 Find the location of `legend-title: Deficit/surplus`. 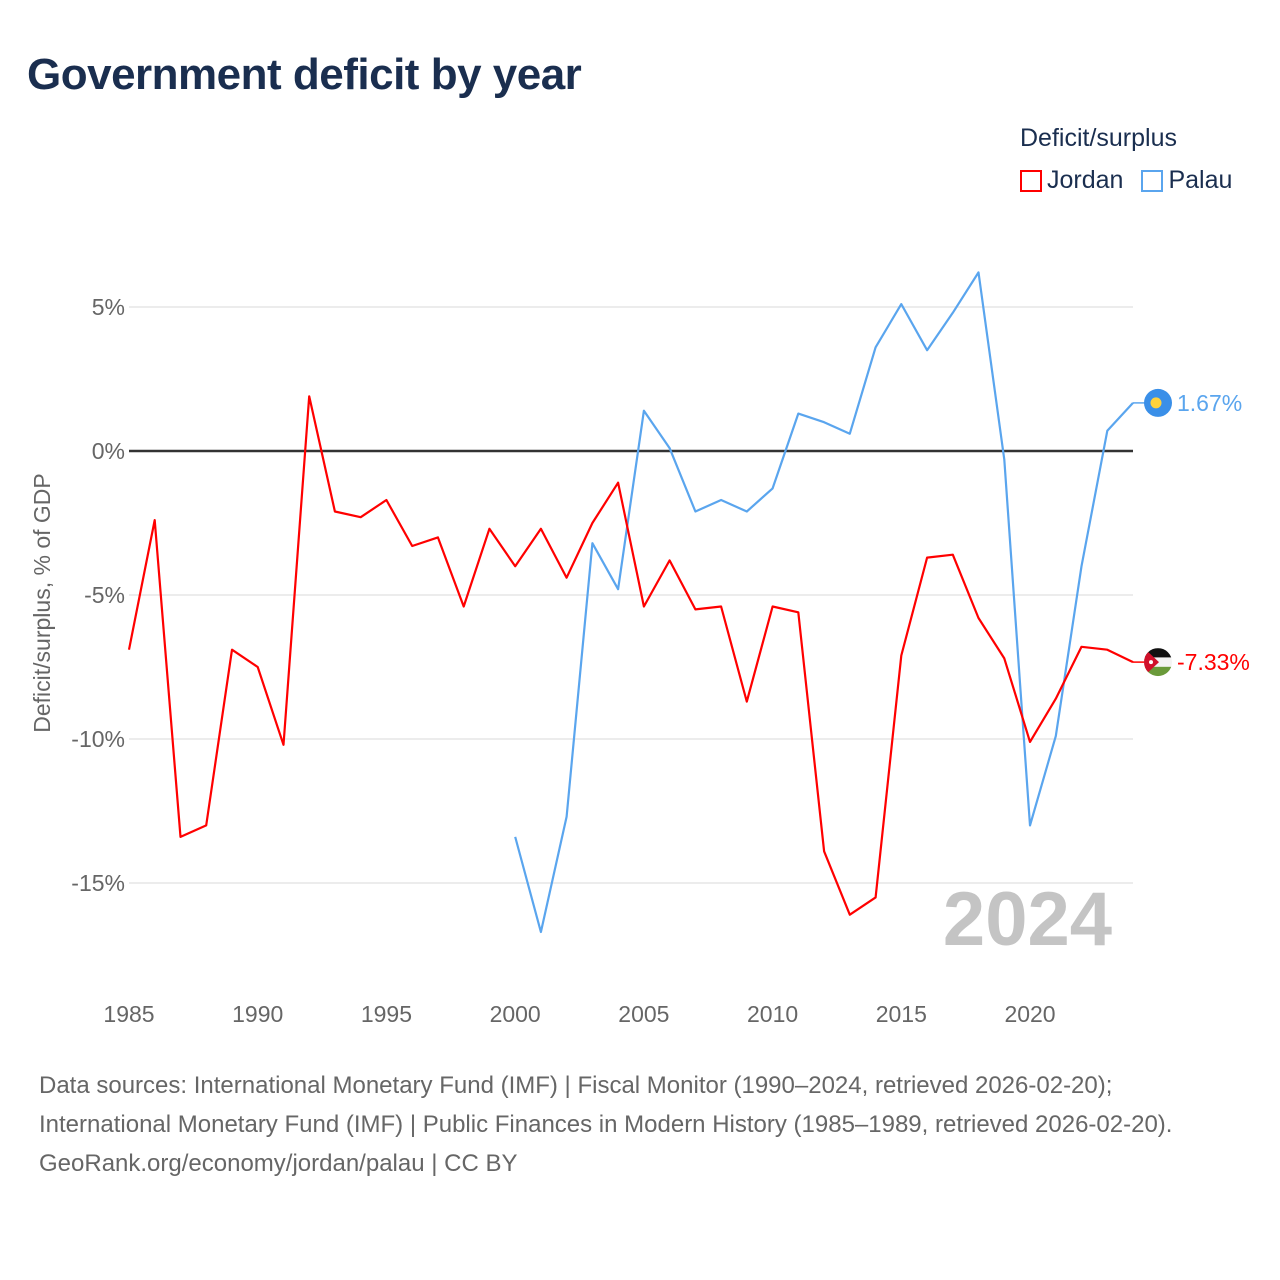

legend-title: Deficit/surplus is located at coordinates (1098, 138).